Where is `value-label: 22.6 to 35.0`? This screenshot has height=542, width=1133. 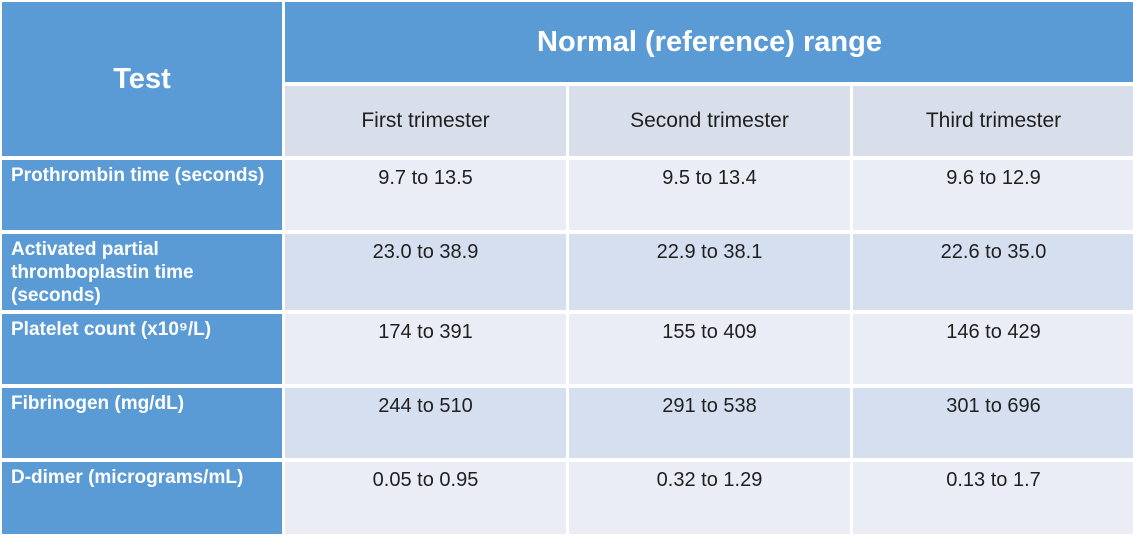 value-label: 22.6 to 35.0 is located at coordinates (993, 252).